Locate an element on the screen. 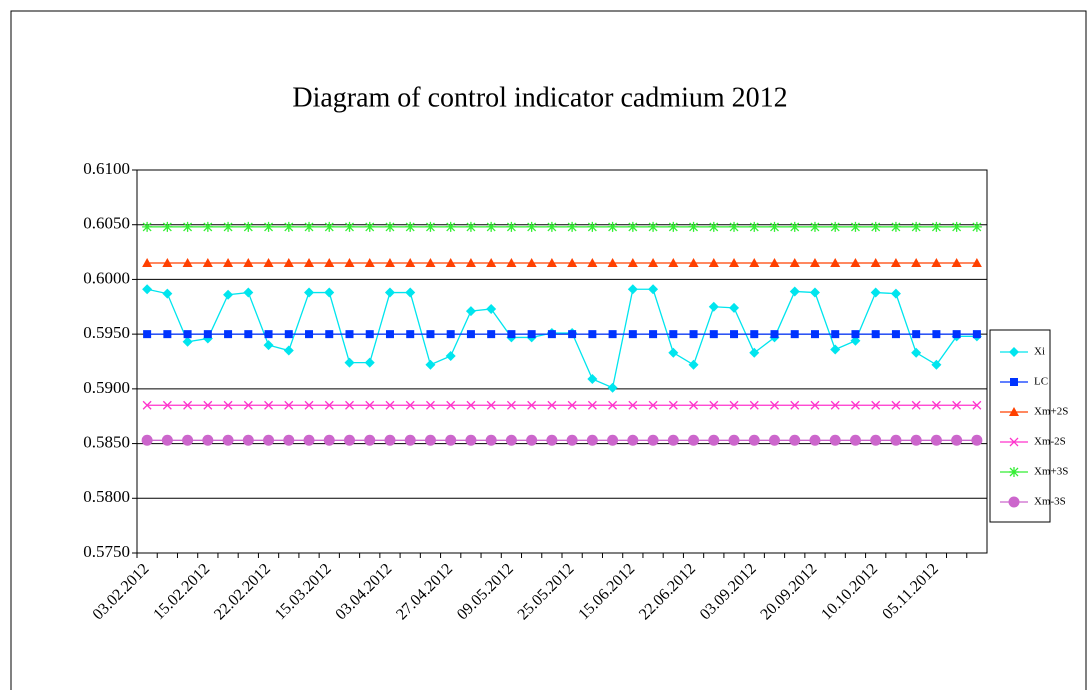  y-tick-label: 0.5900 is located at coordinates (106, 387).